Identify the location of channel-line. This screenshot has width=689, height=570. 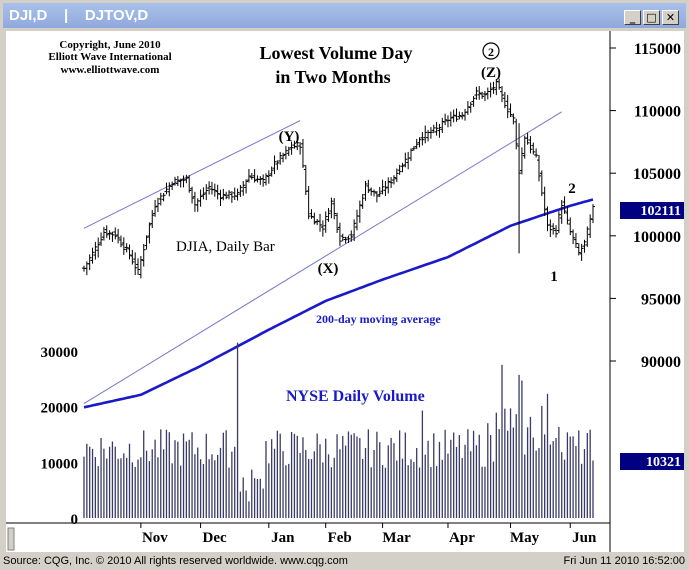
(192, 174).